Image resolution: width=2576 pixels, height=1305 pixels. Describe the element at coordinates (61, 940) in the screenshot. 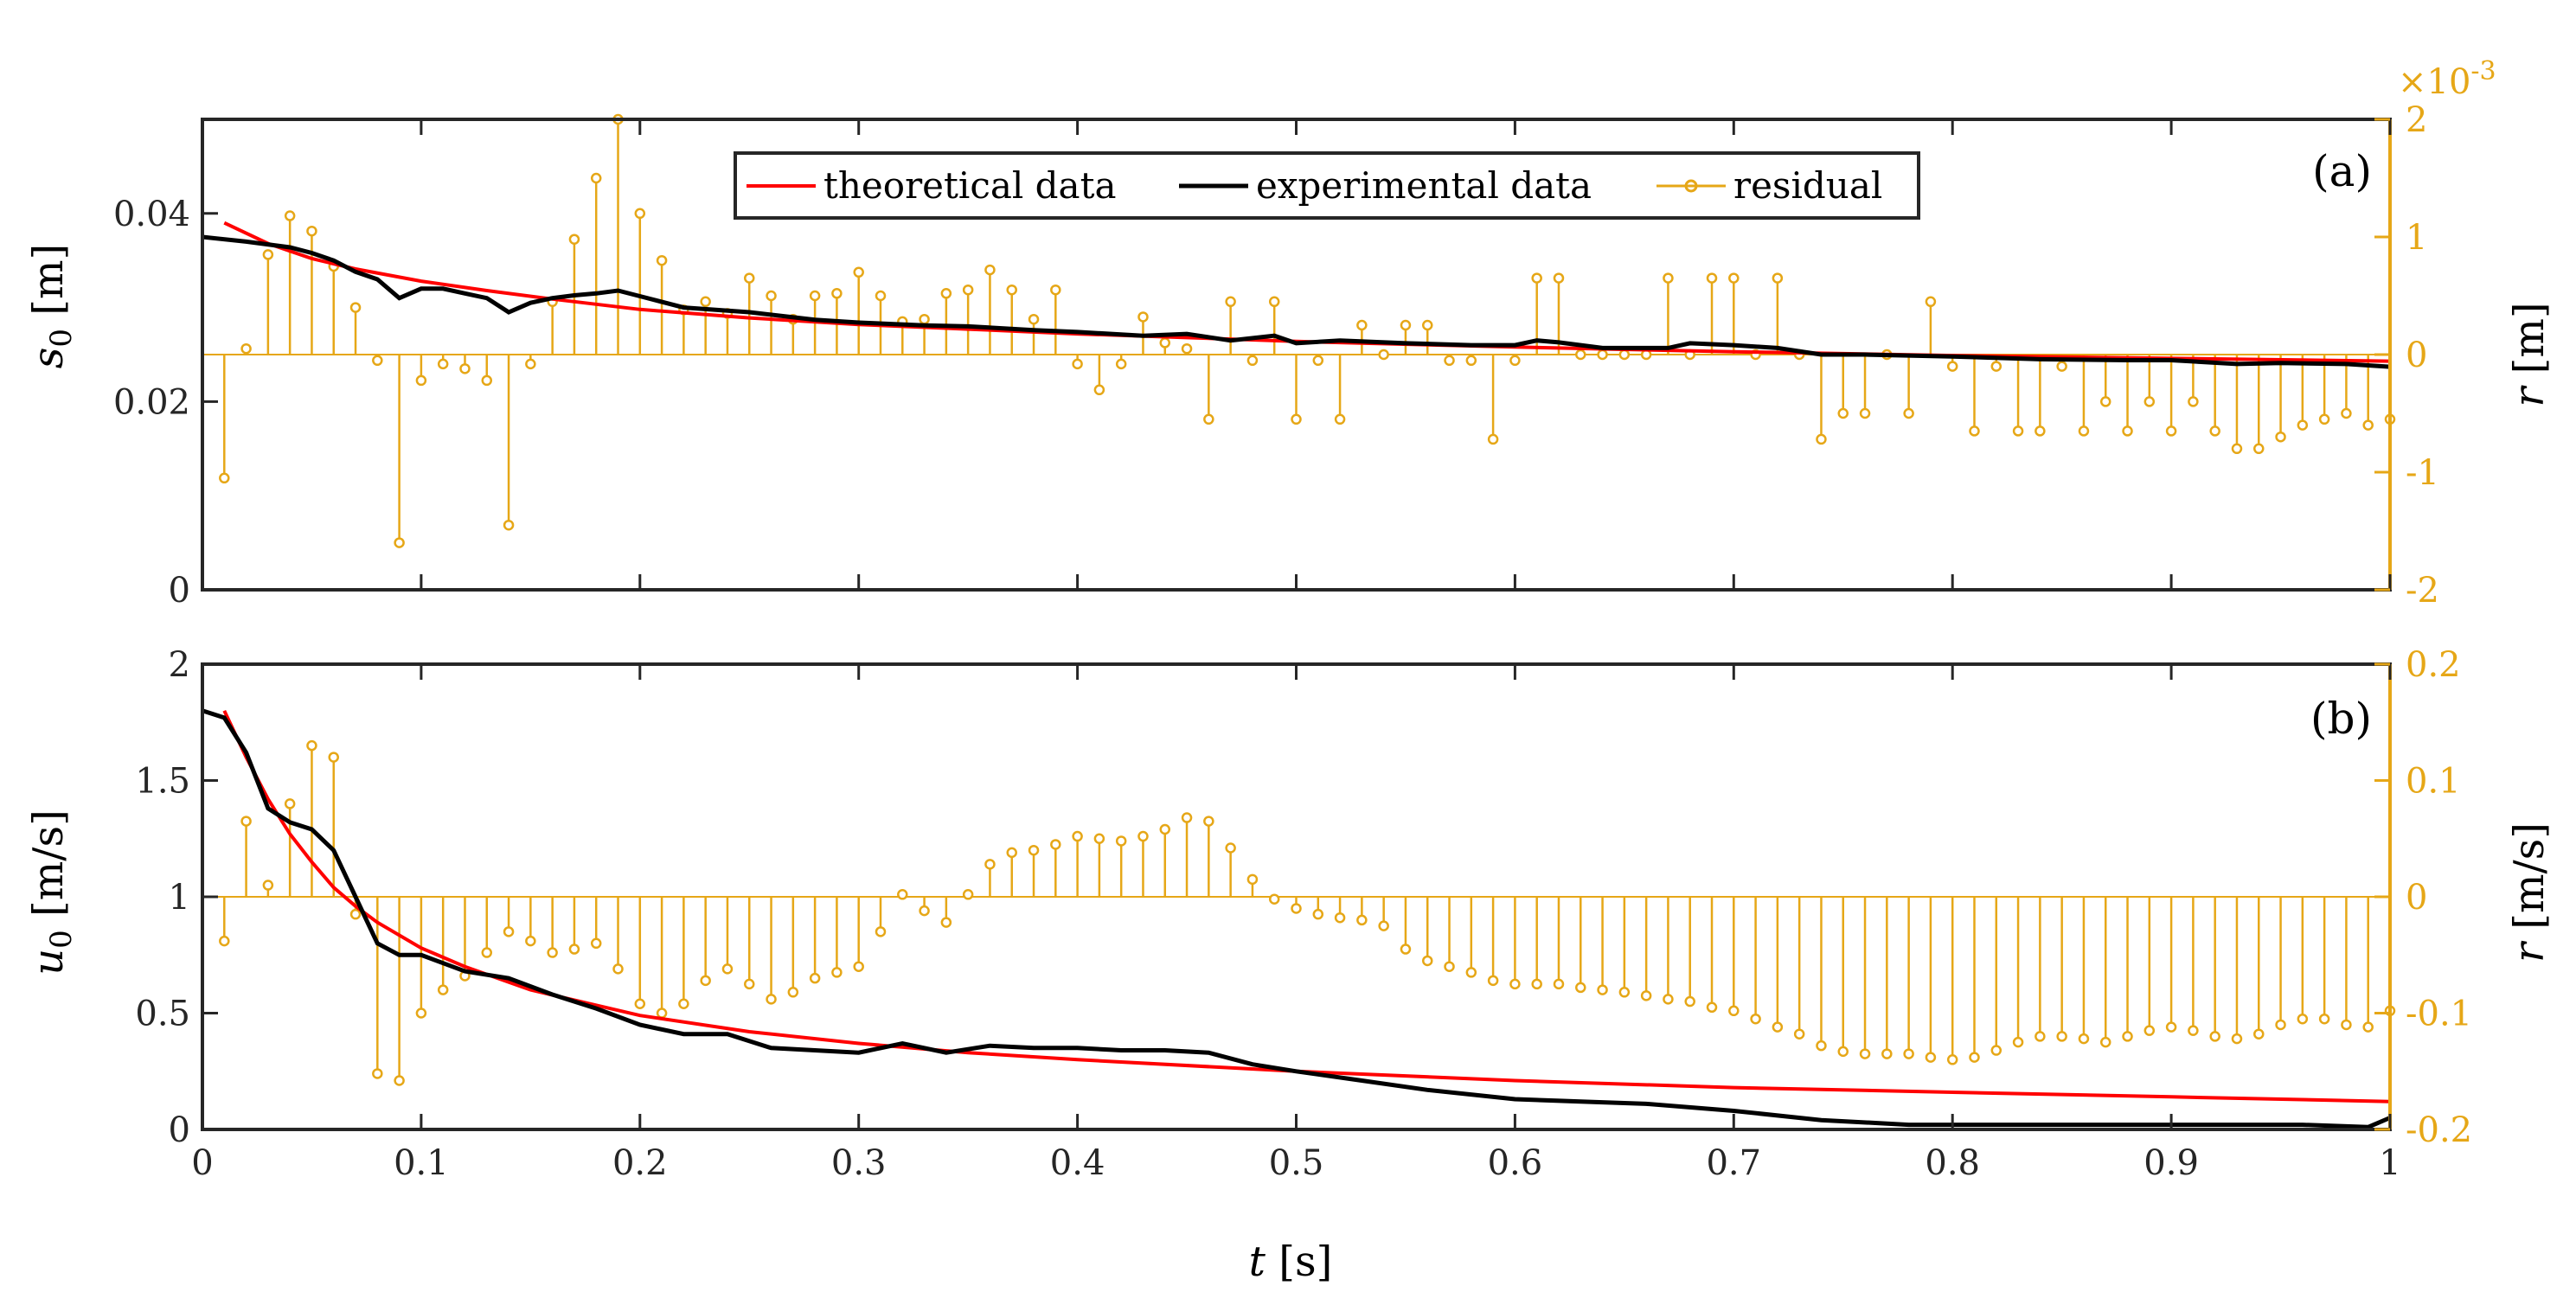

I see `ylabel-left-b-subscript: 0` at that location.